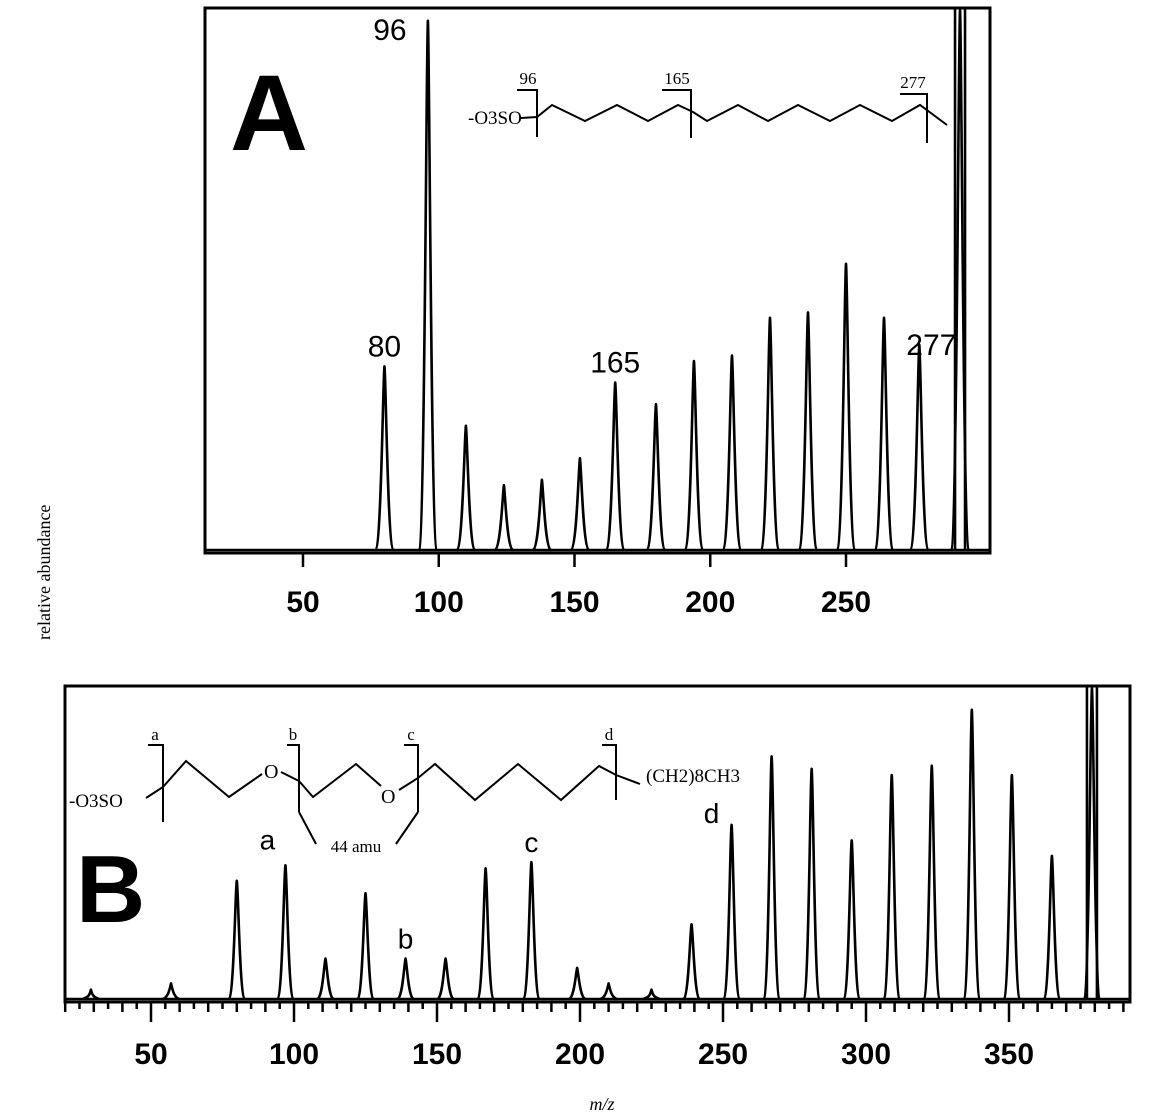 Image resolution: width=1164 pixels, height=1116 pixels. Describe the element at coordinates (531, 842) in the screenshot. I see `peak-annotation-c: c` at that location.